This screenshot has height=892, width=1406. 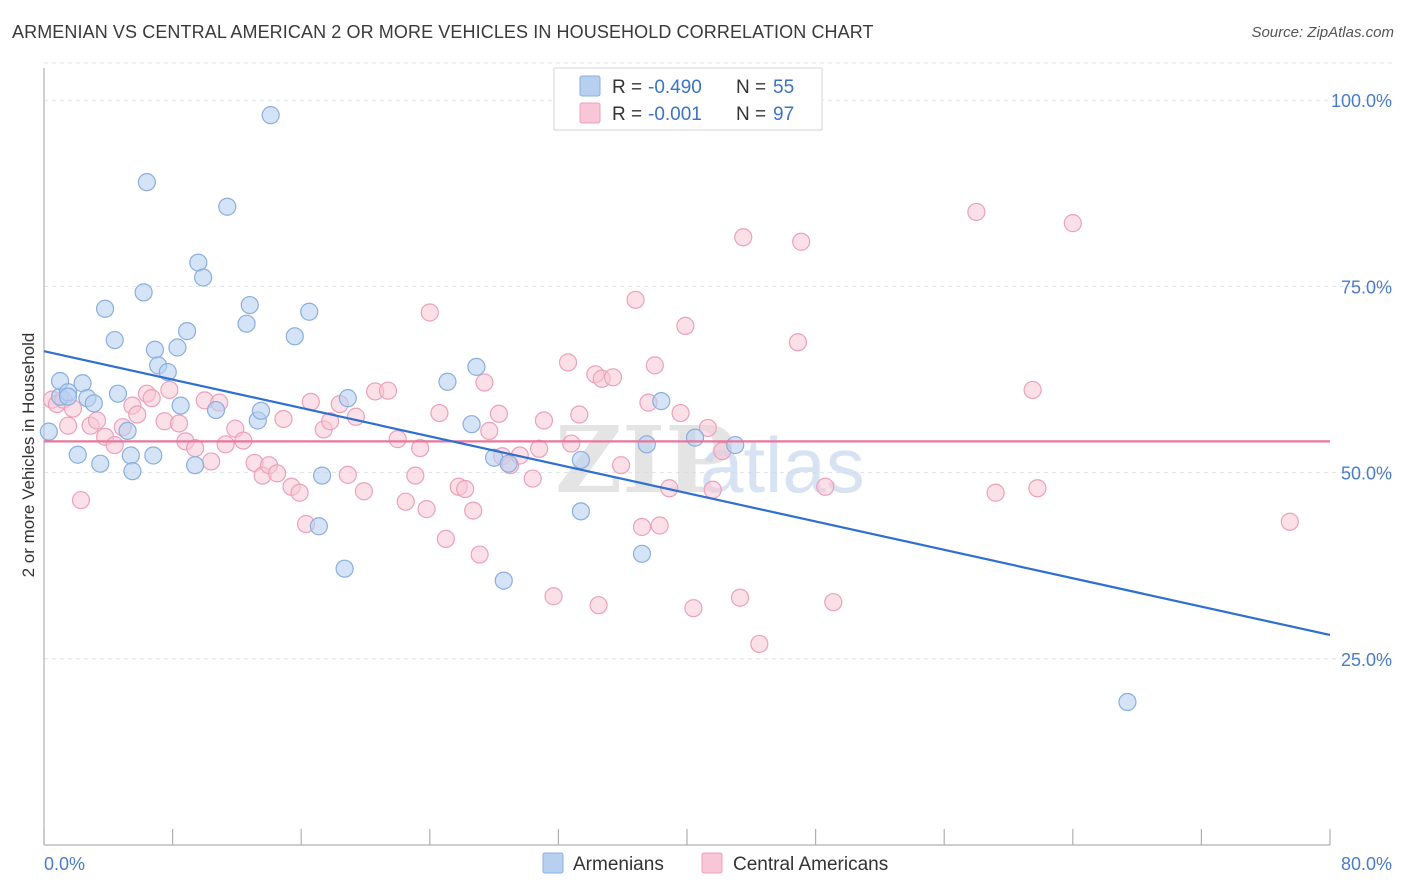 What do you see at coordinates (627, 114) in the screenshot?
I see `legend-r-label-pink: R =` at bounding box center [627, 114].